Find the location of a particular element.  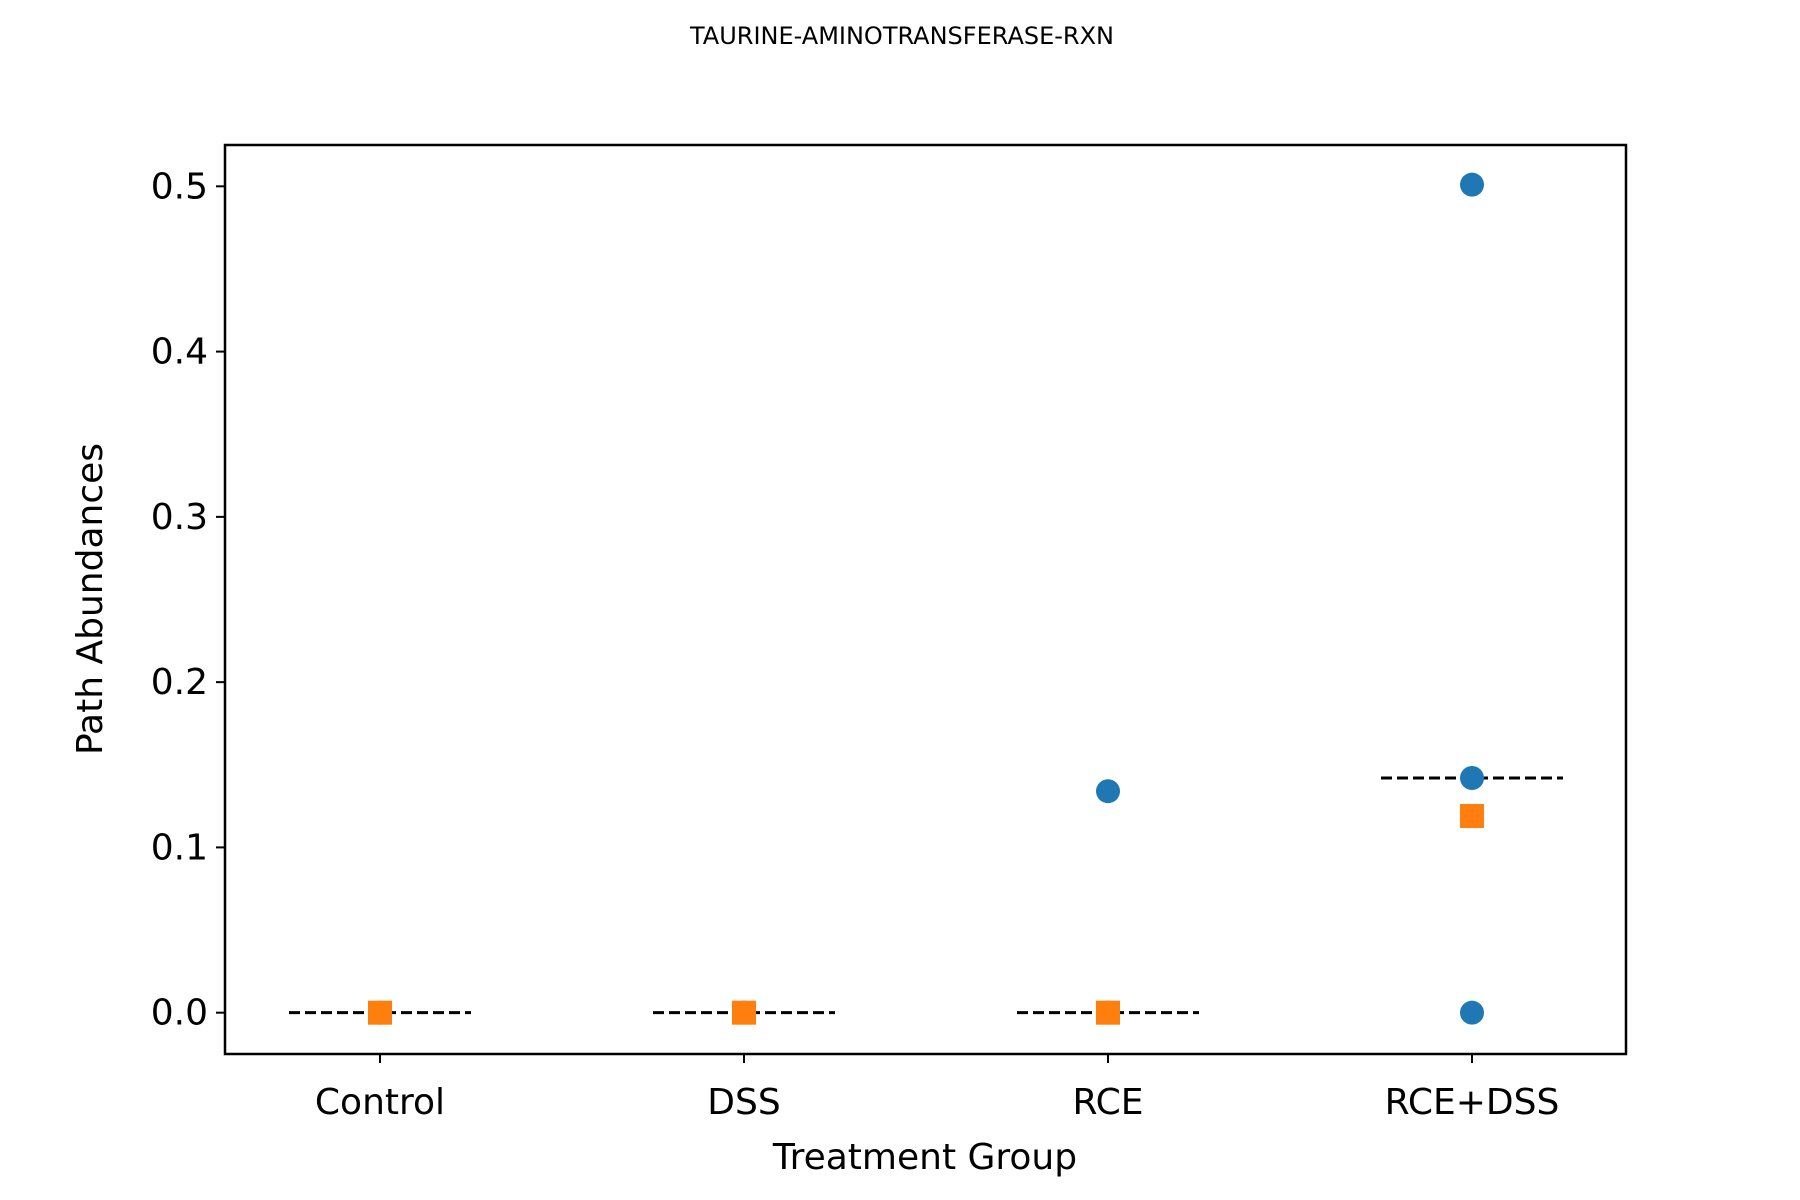

y-axis: 0.0 0.1 0.2 0.3 0.4 0.5 is located at coordinates (188, 600).